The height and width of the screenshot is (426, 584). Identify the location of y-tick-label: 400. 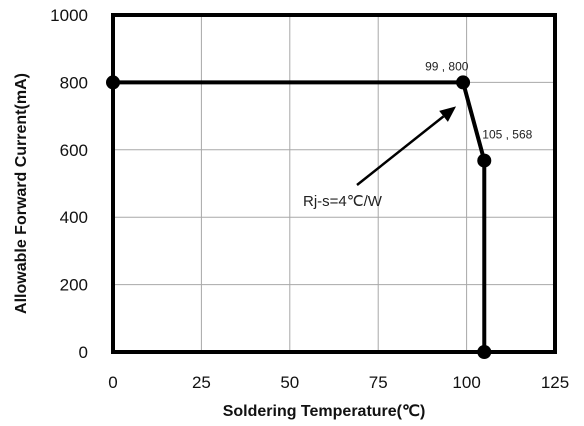
(74, 217).